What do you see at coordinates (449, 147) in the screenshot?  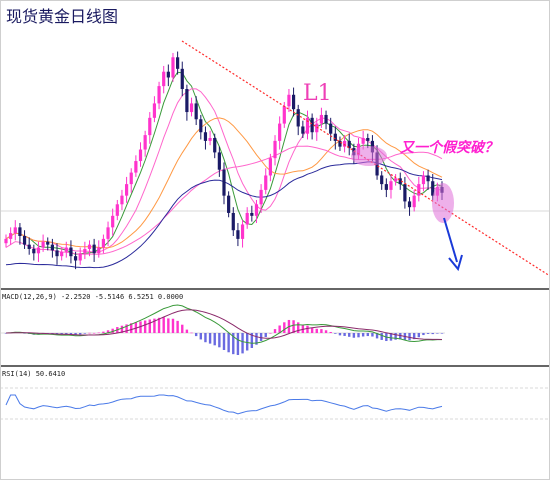 I see `false-breakout-annotation: 又一个假突破？` at bounding box center [449, 147].